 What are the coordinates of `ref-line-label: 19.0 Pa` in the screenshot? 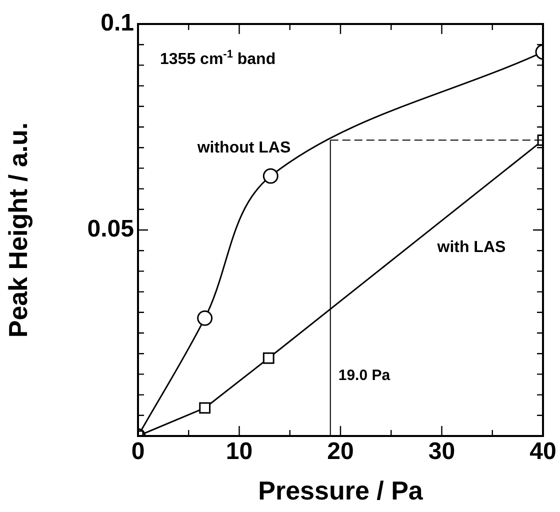 It's located at (364, 375).